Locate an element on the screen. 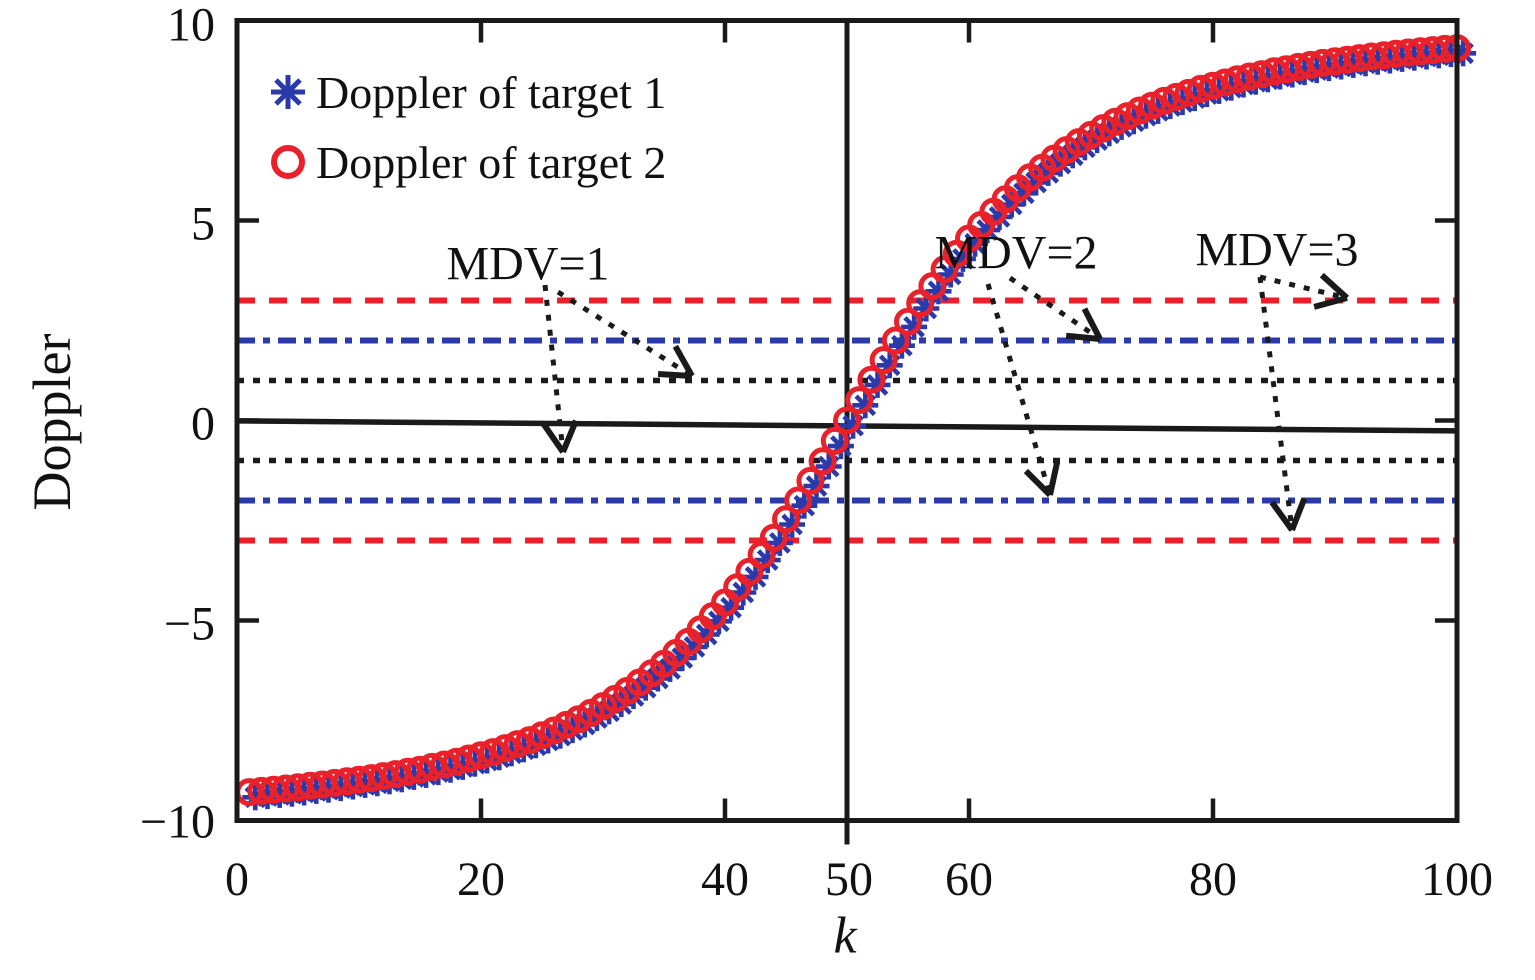 The height and width of the screenshot is (980, 1535). legend: Doppler of target 1 Doppler of target 2 is located at coordinates (466, 127).